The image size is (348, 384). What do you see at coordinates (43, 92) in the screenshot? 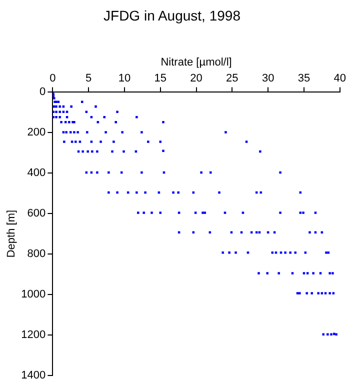
I see `y-tick-label: 0` at bounding box center [43, 92].